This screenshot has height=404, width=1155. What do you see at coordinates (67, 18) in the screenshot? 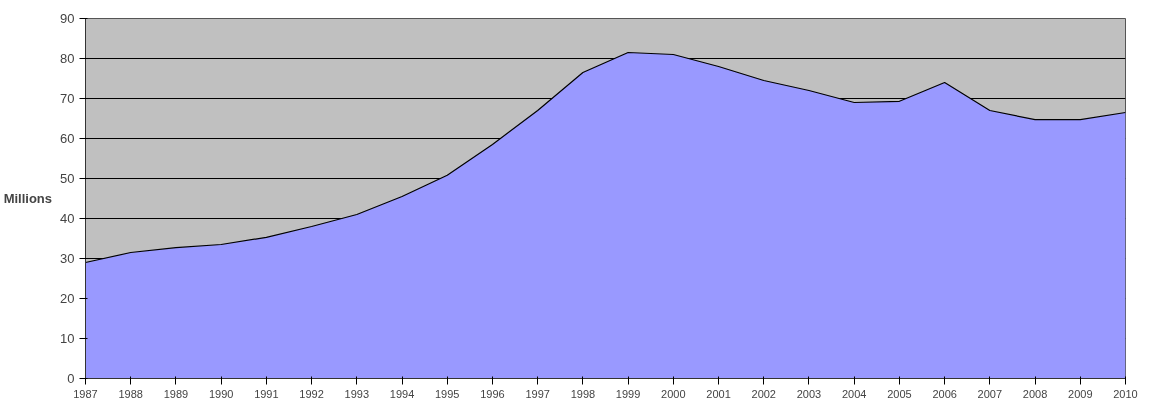
I see `y-tick-label: 90` at bounding box center [67, 18].